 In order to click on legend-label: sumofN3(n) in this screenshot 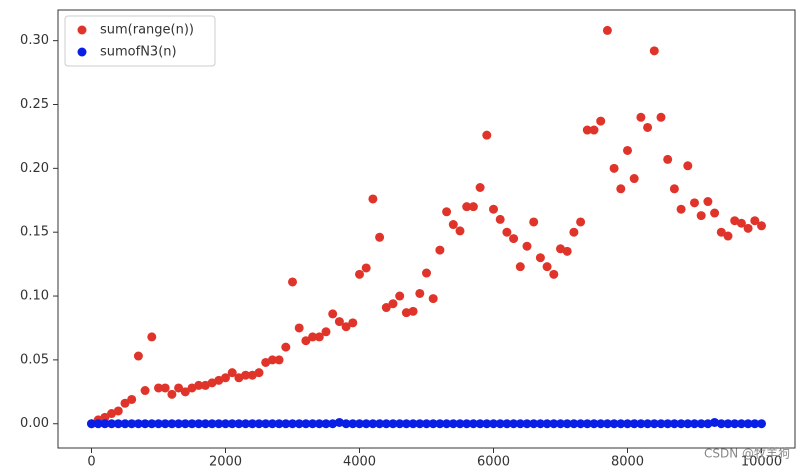, I will do `click(138, 52)`.